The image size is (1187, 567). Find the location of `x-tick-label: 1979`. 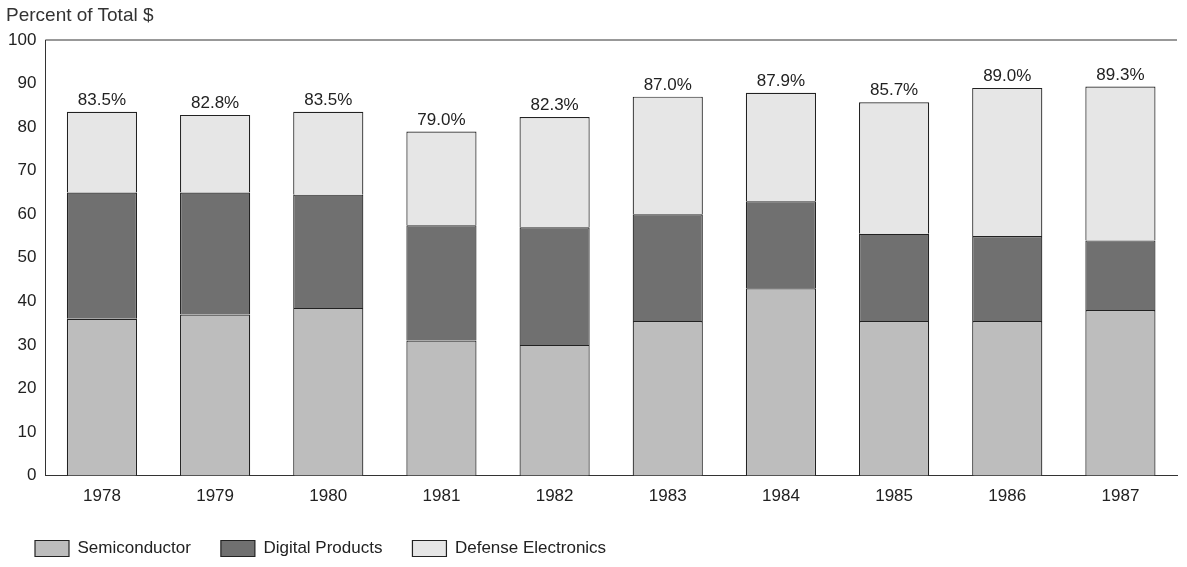

x-tick-label: 1979 is located at coordinates (215, 496).